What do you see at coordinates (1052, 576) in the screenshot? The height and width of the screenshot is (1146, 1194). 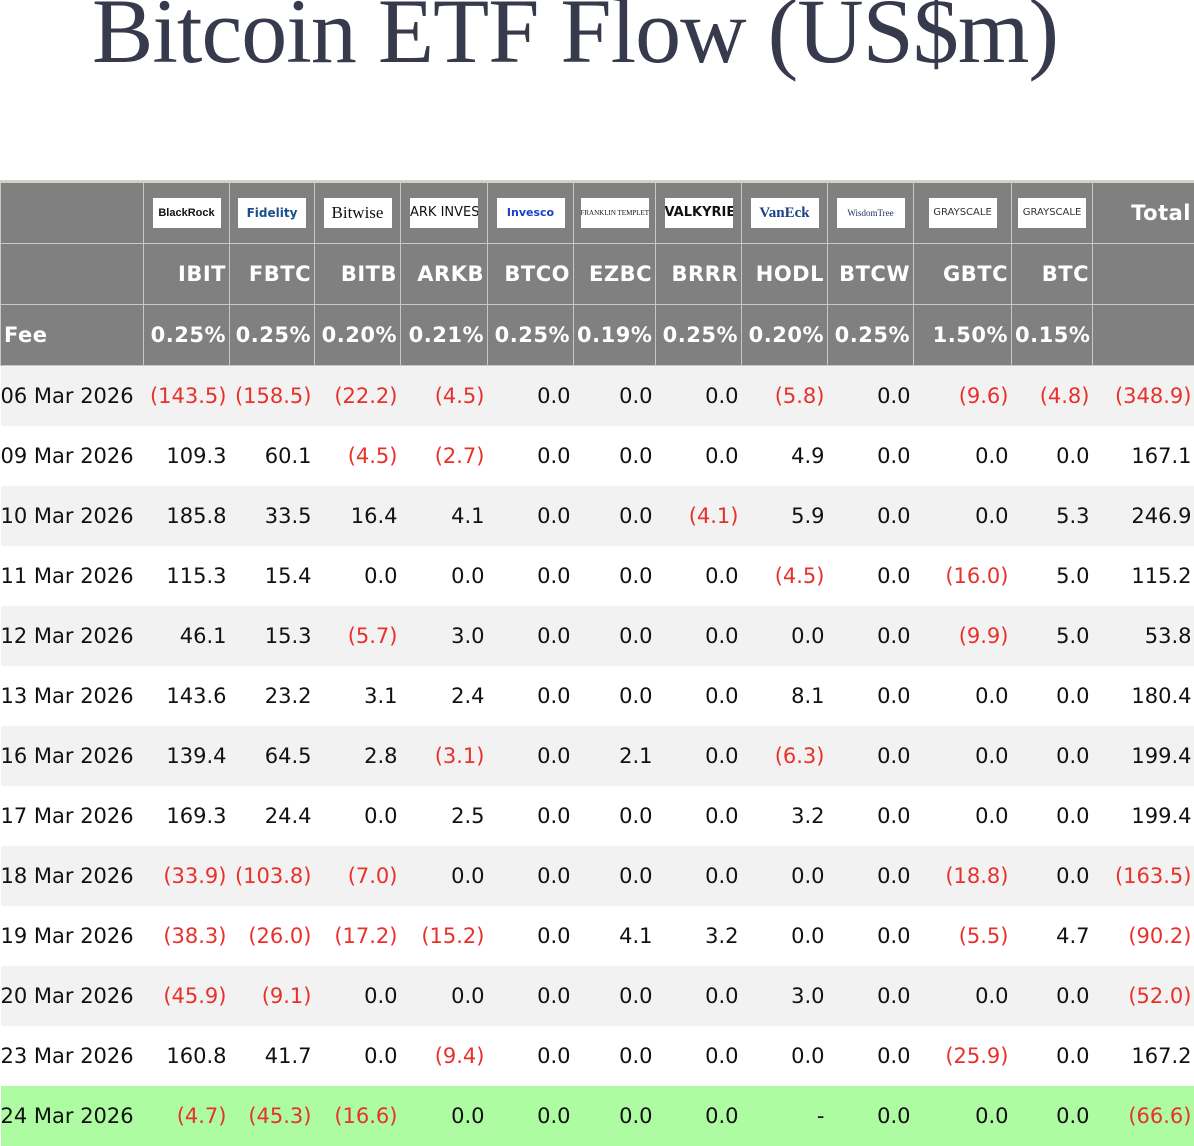 I see `flow-cell: 5.0` at bounding box center [1052, 576].